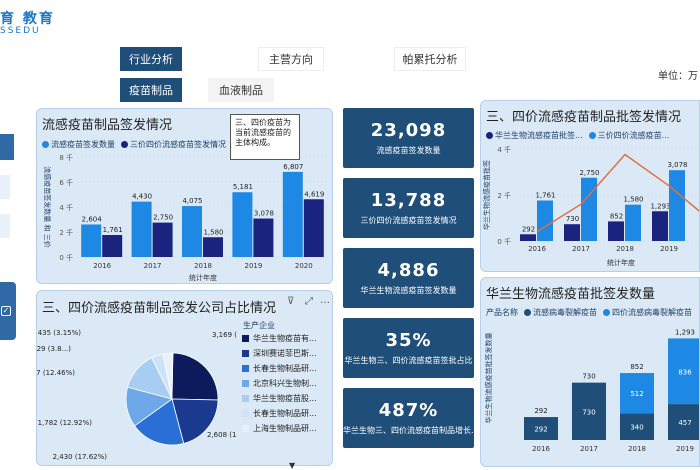 This screenshot has height=470, width=700. Describe the element at coordinates (173, 144) in the screenshot. I see `legend-item-2: 三价四价流感疫苗签发情况` at that location.